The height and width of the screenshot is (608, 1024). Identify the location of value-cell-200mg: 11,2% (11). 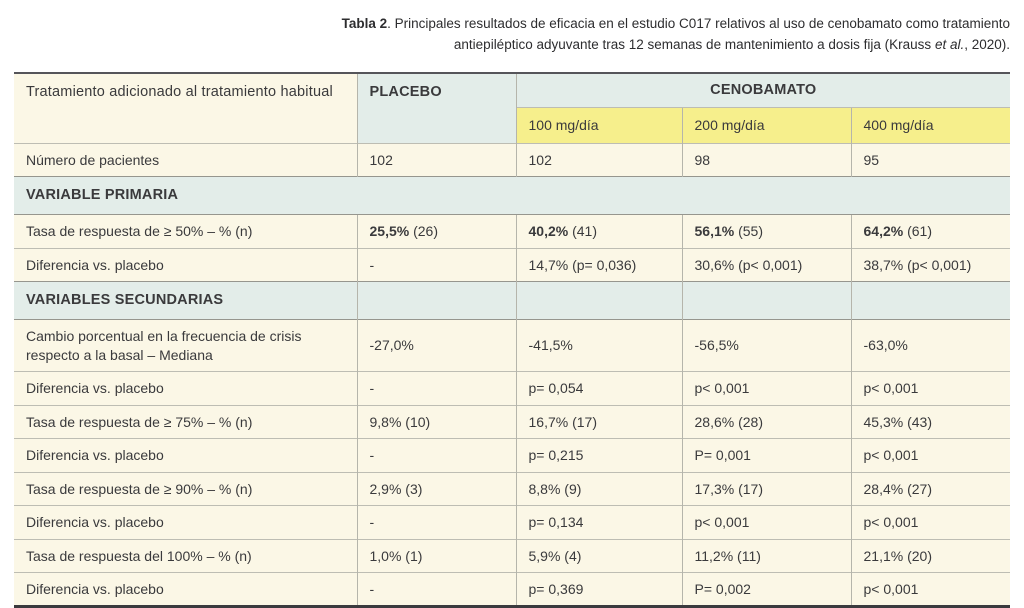
(766, 555).